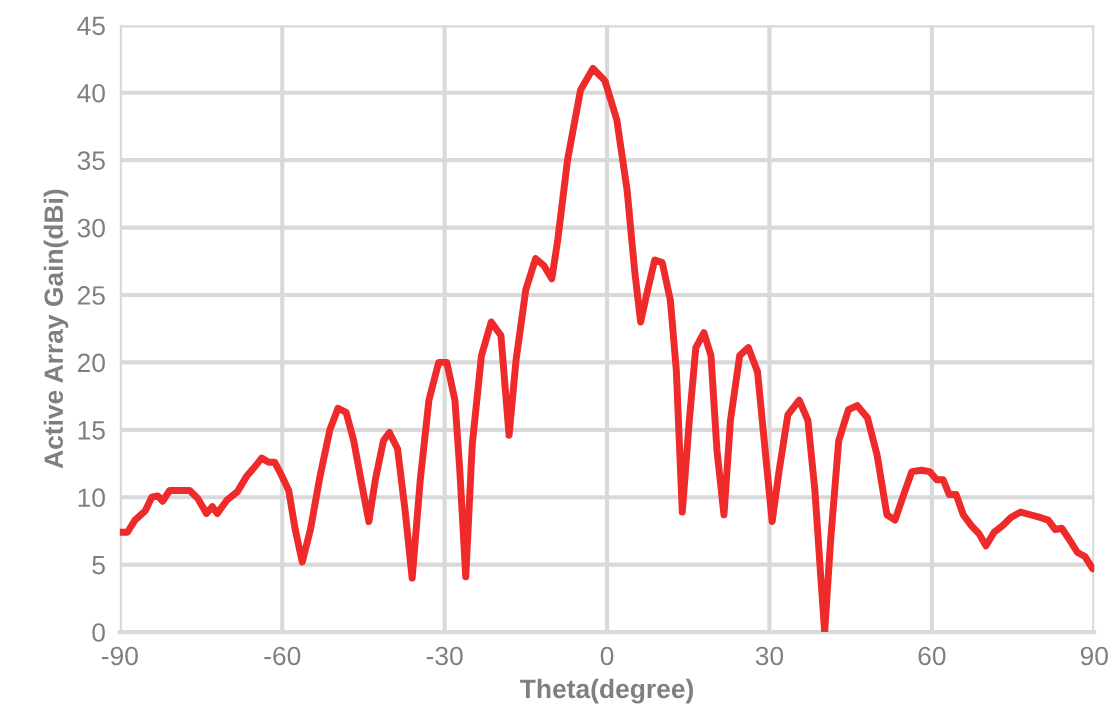 Image resolution: width=1120 pixels, height=724 pixels. Describe the element at coordinates (769, 656) in the screenshot. I see `x-tick-label: 30` at that location.